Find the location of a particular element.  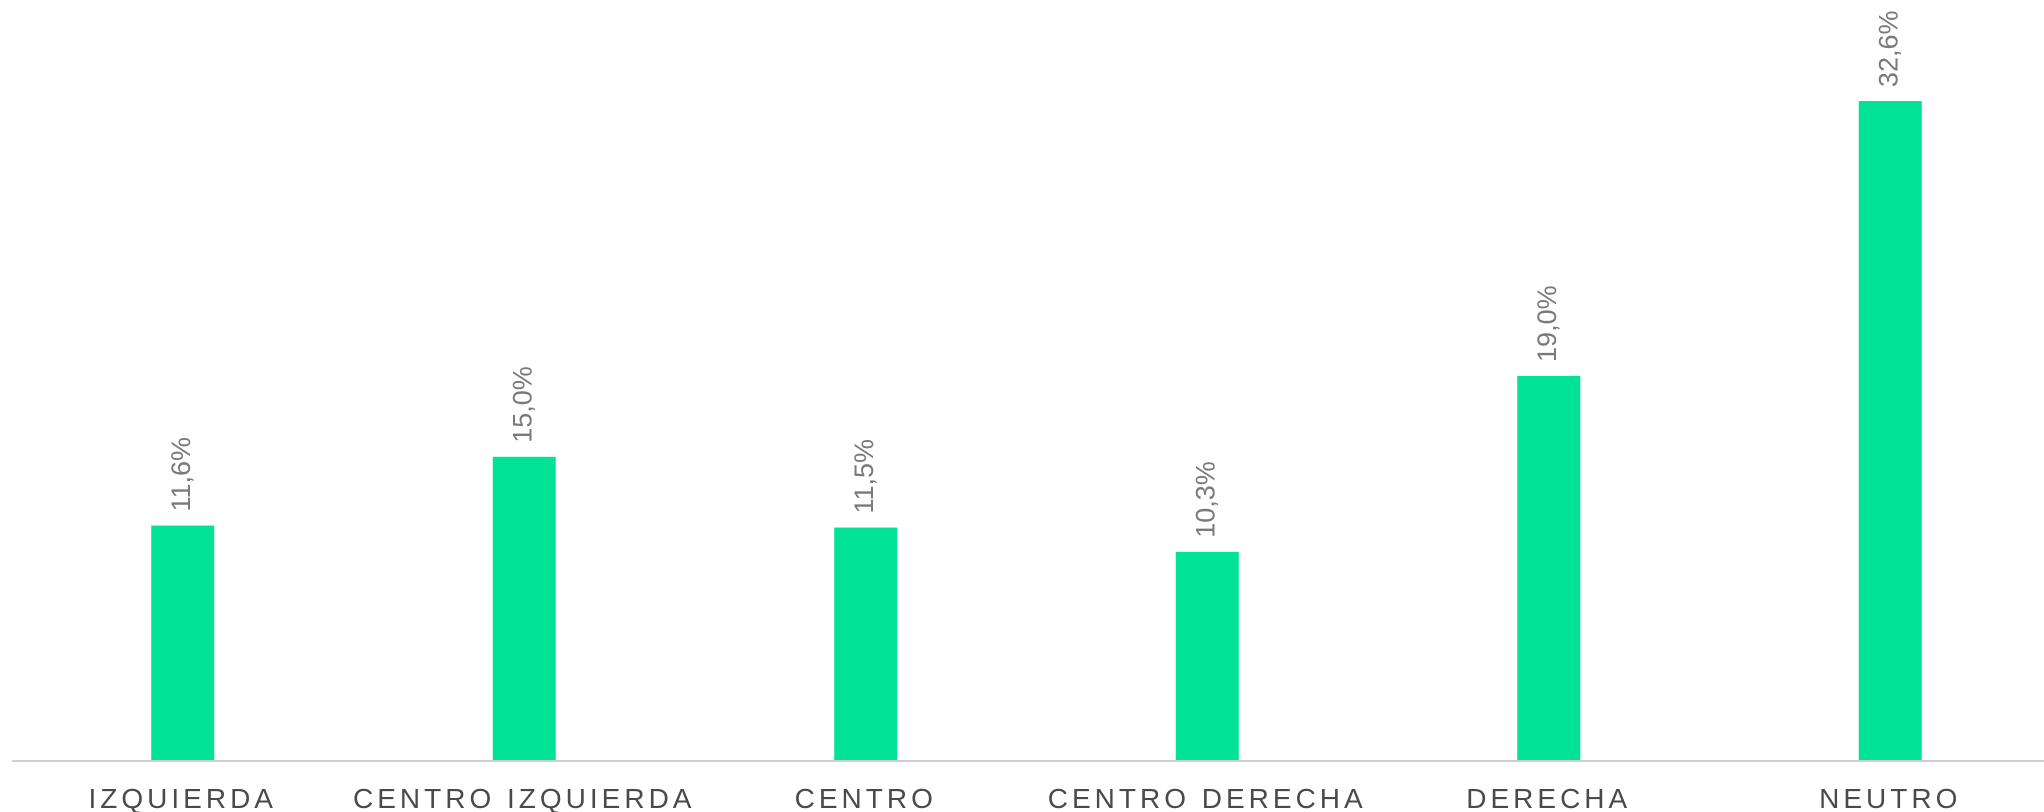

value-label: 32,6% is located at coordinates (1888, 49).